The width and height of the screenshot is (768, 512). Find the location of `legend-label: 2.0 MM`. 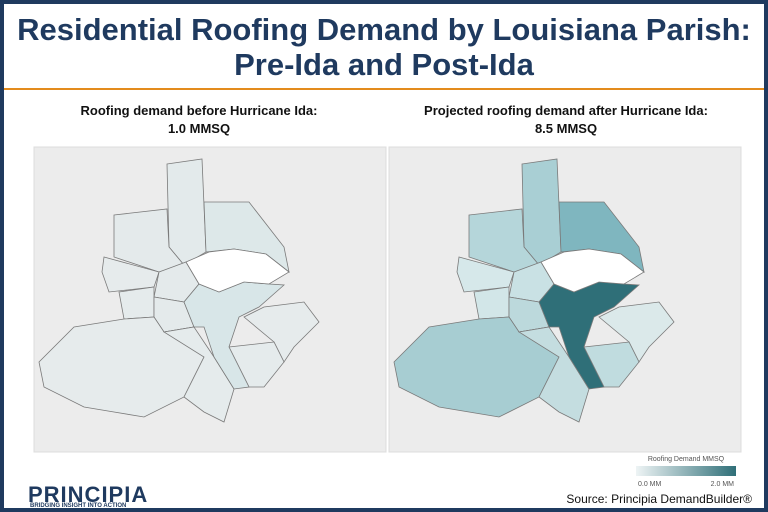

legend-label: 2.0 MM is located at coordinates (723, 484).